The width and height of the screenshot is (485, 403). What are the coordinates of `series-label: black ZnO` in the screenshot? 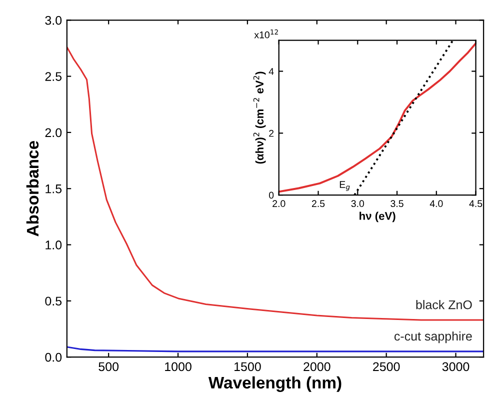 It's located at (444, 305).